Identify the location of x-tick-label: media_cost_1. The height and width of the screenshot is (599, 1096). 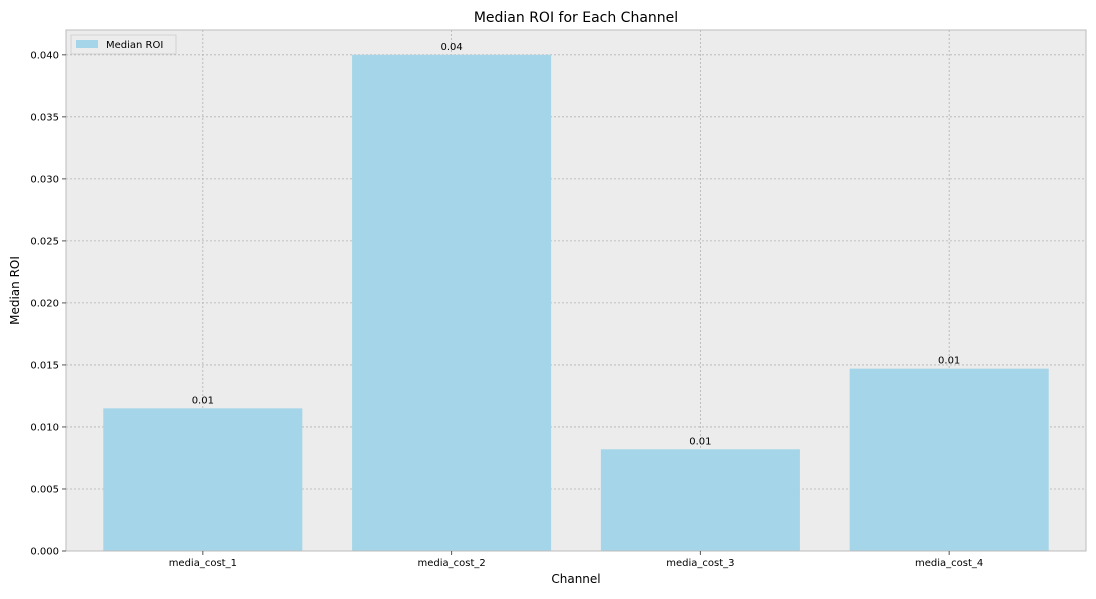
(203, 563).